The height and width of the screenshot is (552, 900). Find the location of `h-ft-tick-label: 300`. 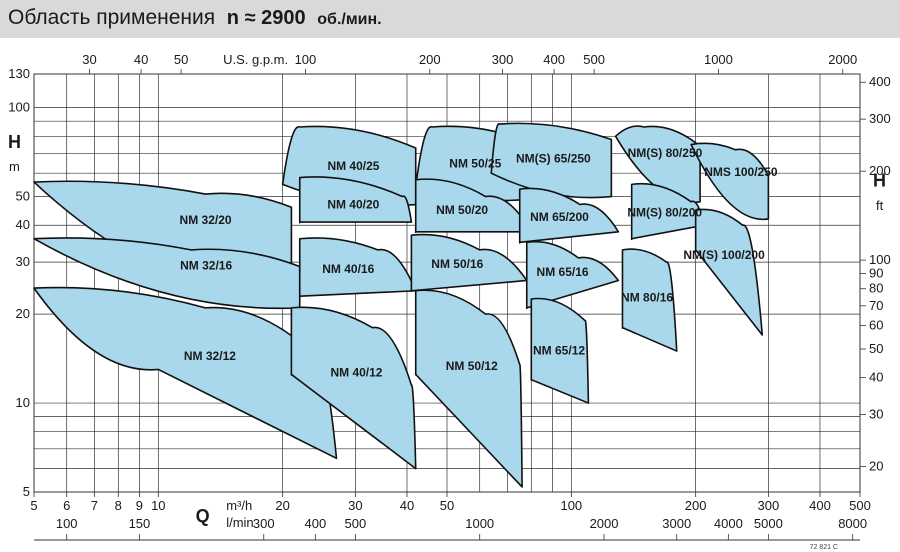

h-ft-tick-label: 300 is located at coordinates (880, 118).